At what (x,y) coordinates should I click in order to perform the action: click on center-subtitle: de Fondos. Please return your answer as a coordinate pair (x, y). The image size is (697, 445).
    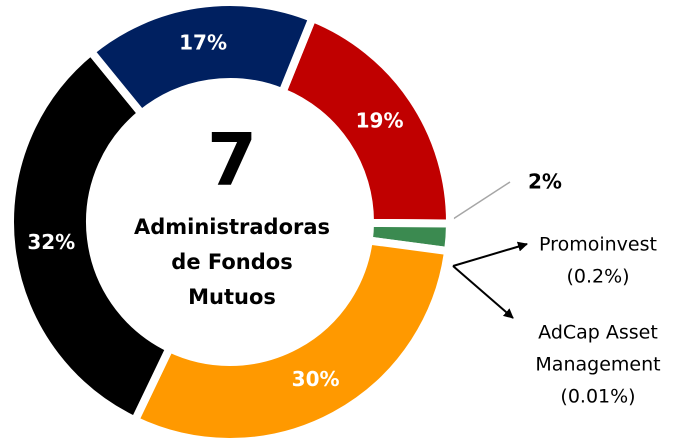
    Looking at the image, I should click on (231, 262).